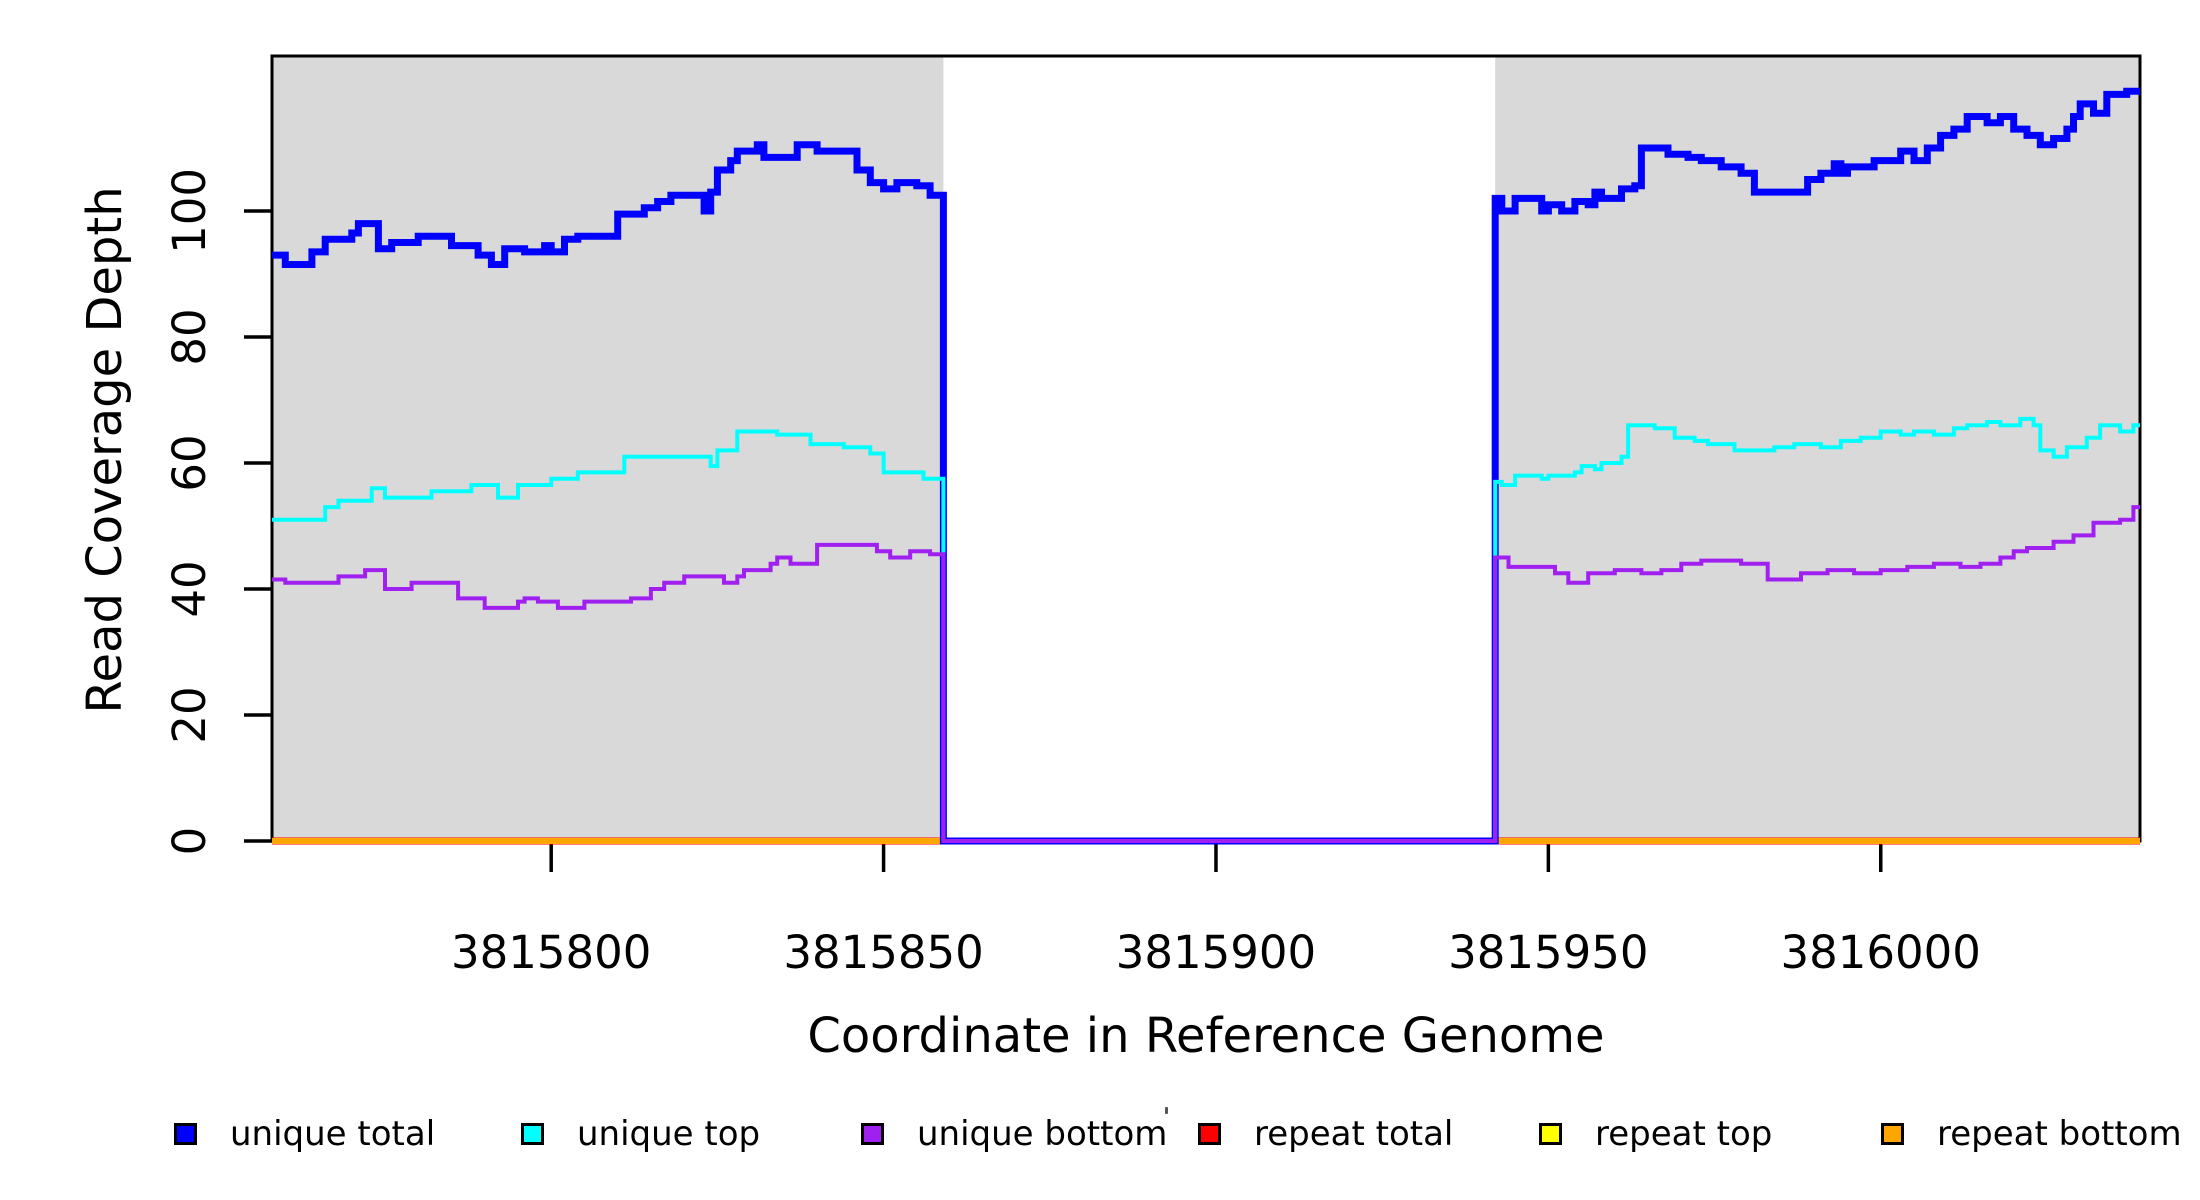 The height and width of the screenshot is (1200, 2200). Describe the element at coordinates (189, 336) in the screenshot. I see `y-tick-label: 80` at that location.